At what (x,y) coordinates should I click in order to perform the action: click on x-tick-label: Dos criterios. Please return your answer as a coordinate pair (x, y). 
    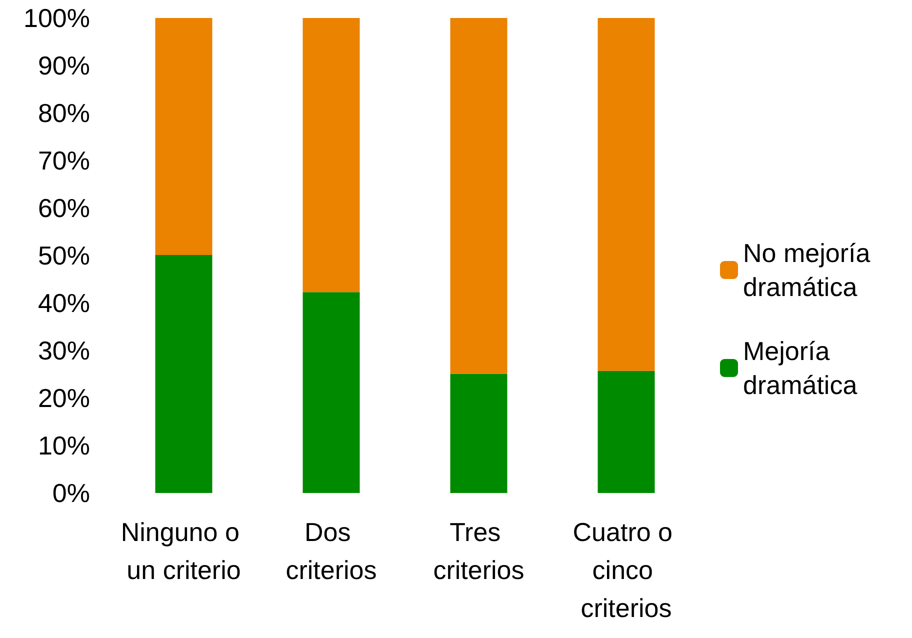
    Looking at the image, I should click on (331, 551).